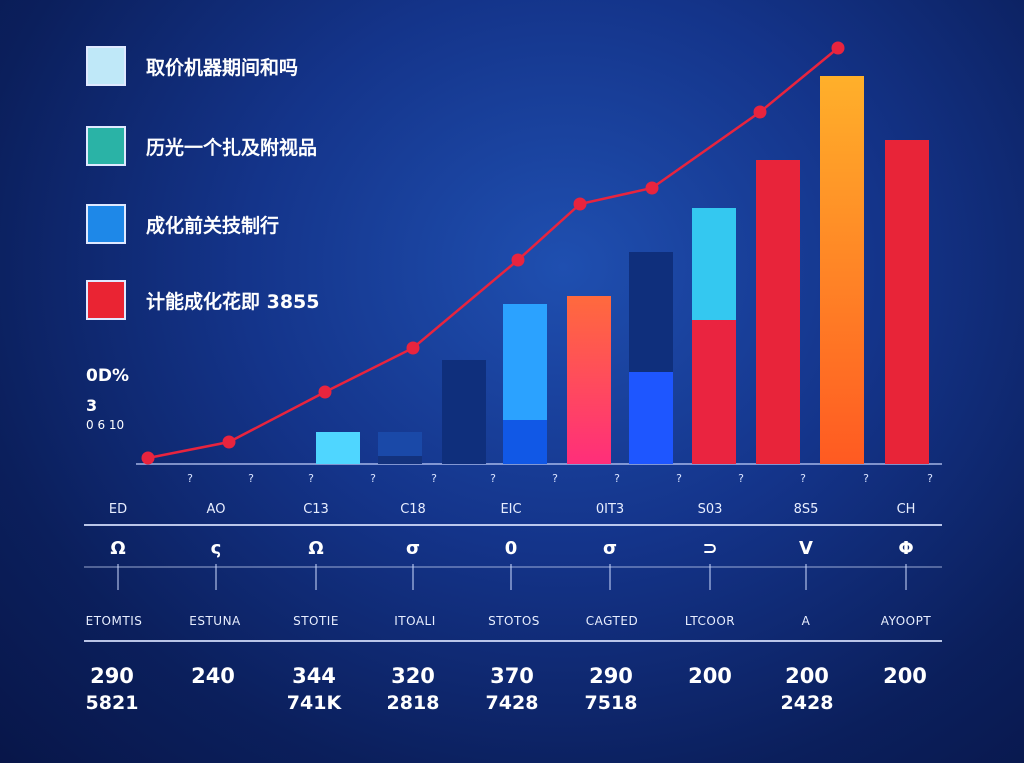 This screenshot has height=763, width=1024. What do you see at coordinates (222, 67) in the screenshot?
I see `legend-label: 取价机器期间和吗` at bounding box center [222, 67].